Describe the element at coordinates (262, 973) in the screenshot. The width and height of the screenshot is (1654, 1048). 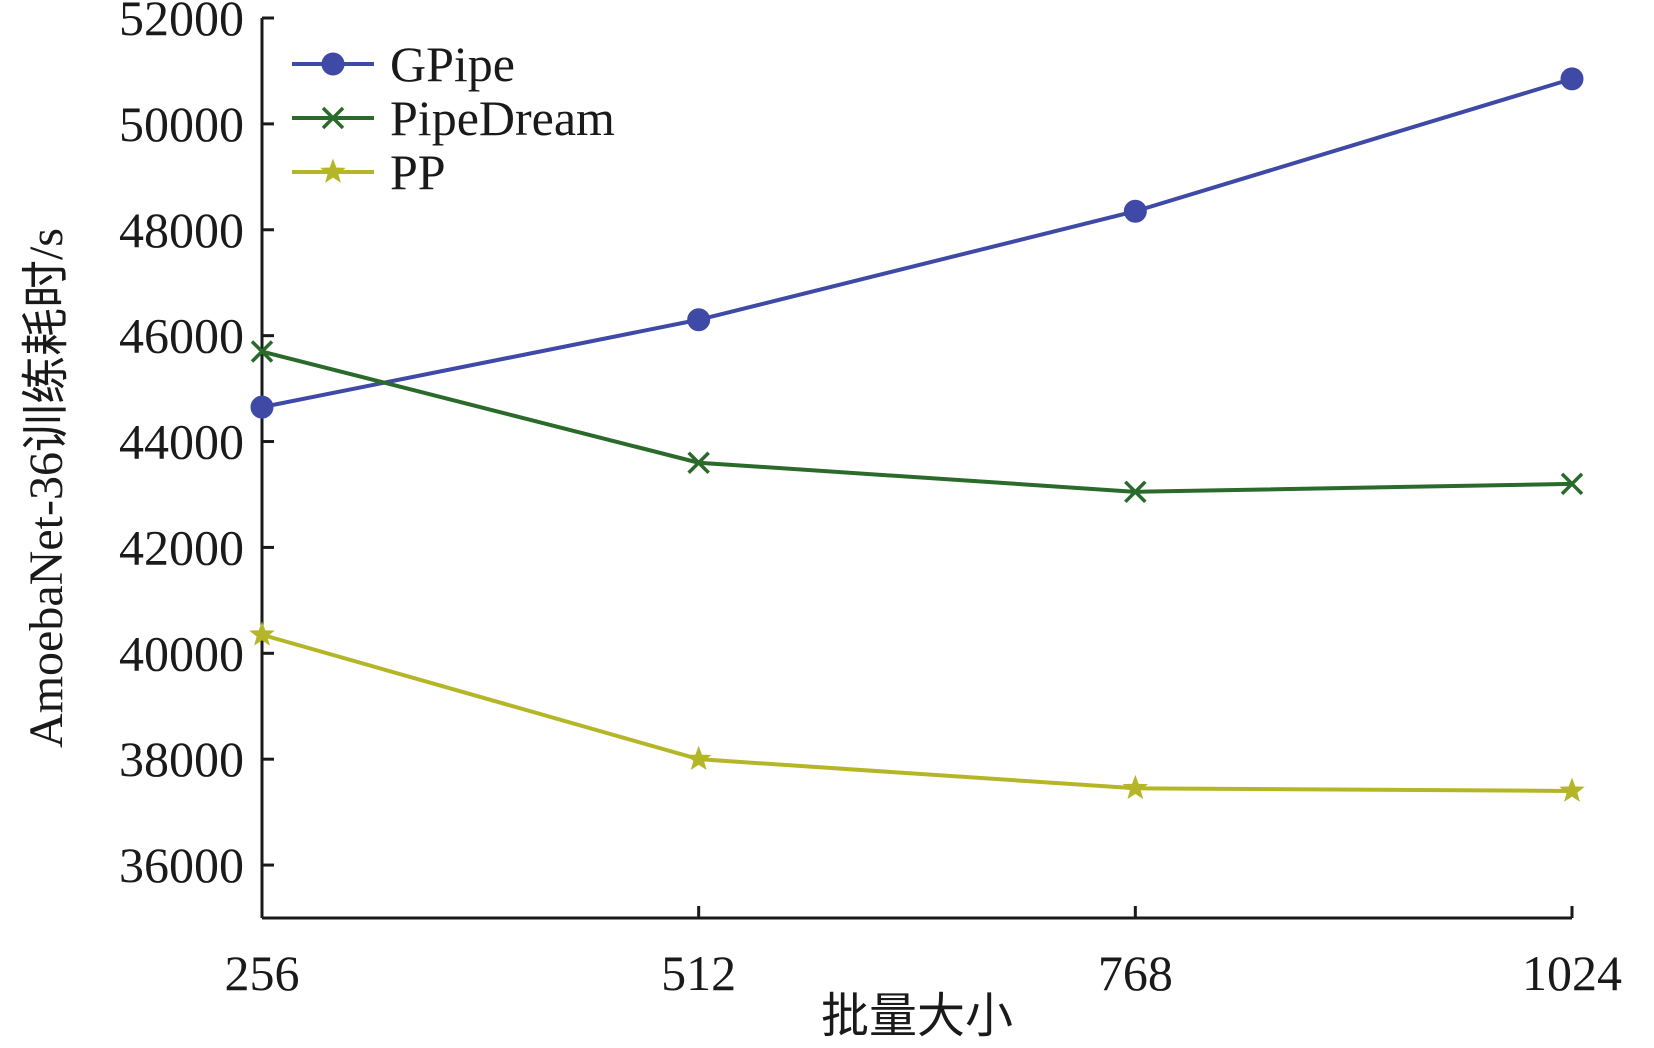
I see `x-tick-label: 256` at that location.